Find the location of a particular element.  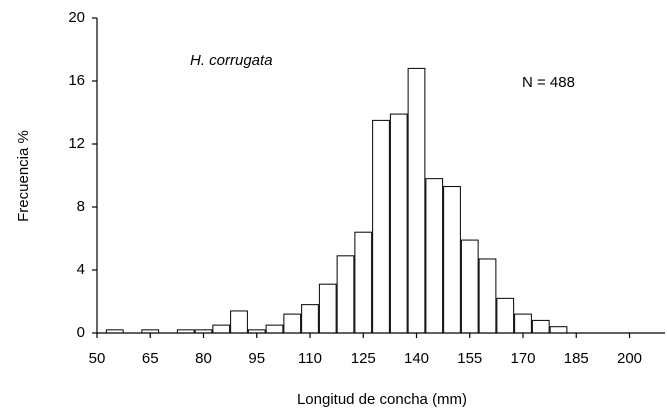

y-tick-label: 0 is located at coordinates (81, 332).